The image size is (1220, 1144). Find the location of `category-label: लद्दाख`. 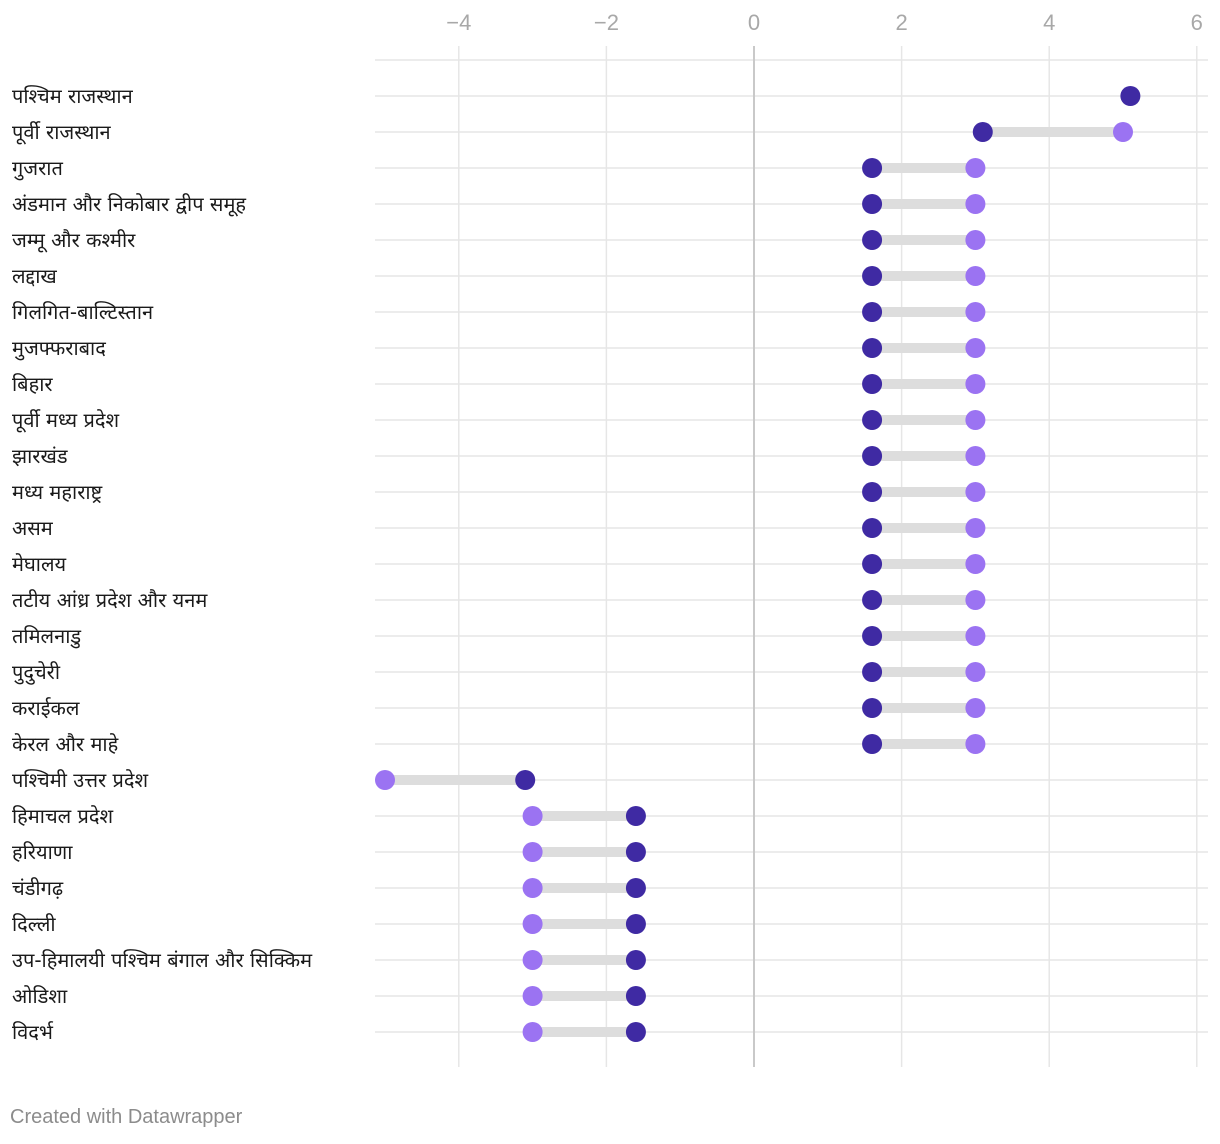

category-label: लद्दाख is located at coordinates (34, 276).